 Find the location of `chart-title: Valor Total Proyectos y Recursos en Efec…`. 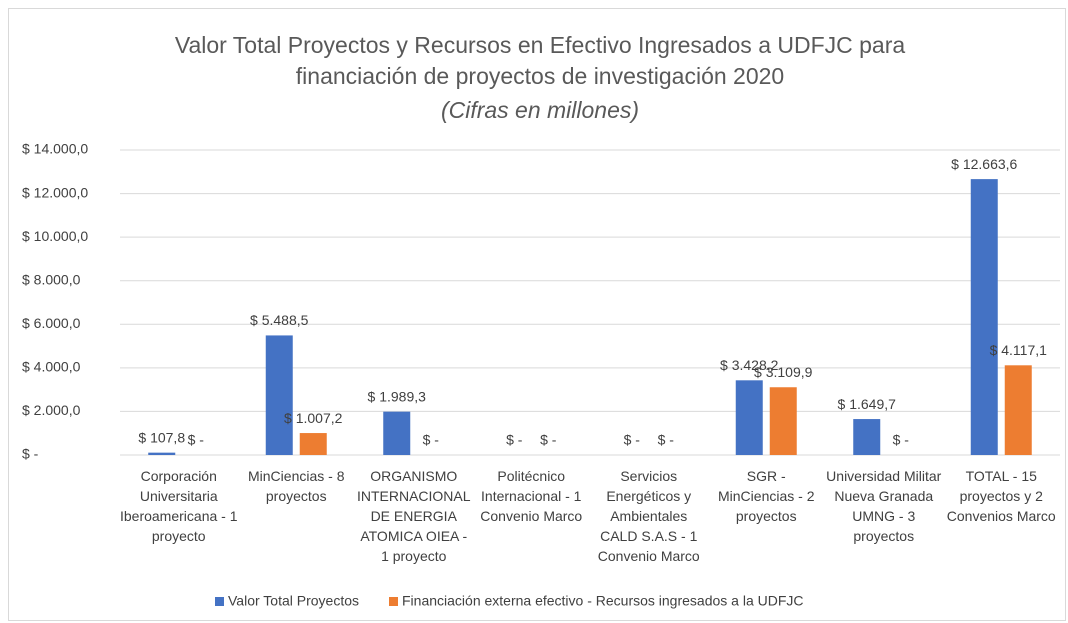

chart-title: Valor Total Proyectos y Recursos en Efec… is located at coordinates (540, 60).